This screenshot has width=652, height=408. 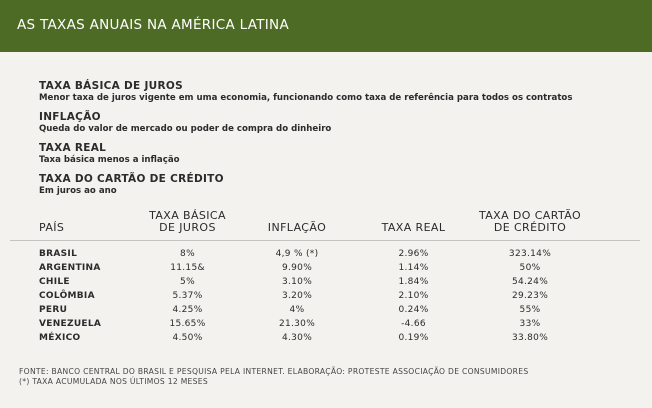 What do you see at coordinates (53, 310) in the screenshot?
I see `cell-pais: PERU` at bounding box center [53, 310].